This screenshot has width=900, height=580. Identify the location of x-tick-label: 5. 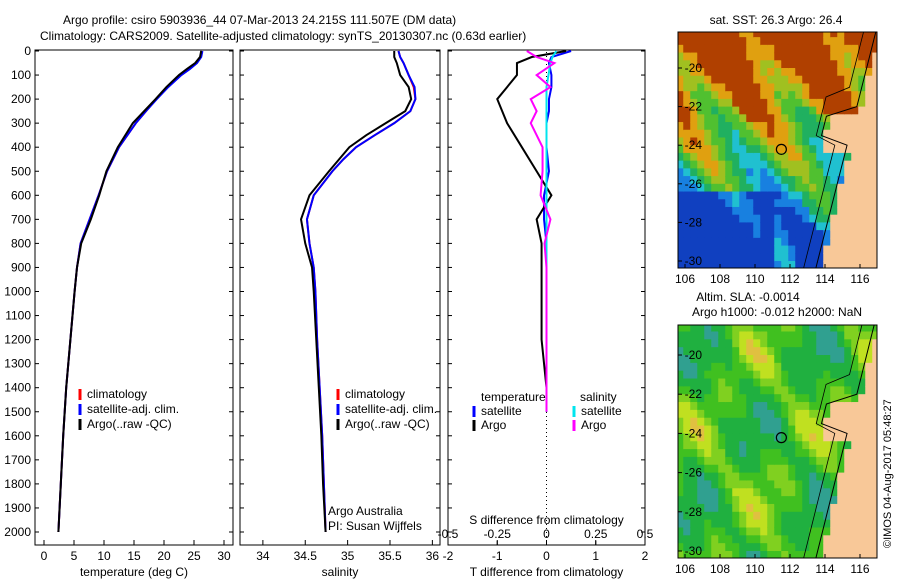
(74, 556).